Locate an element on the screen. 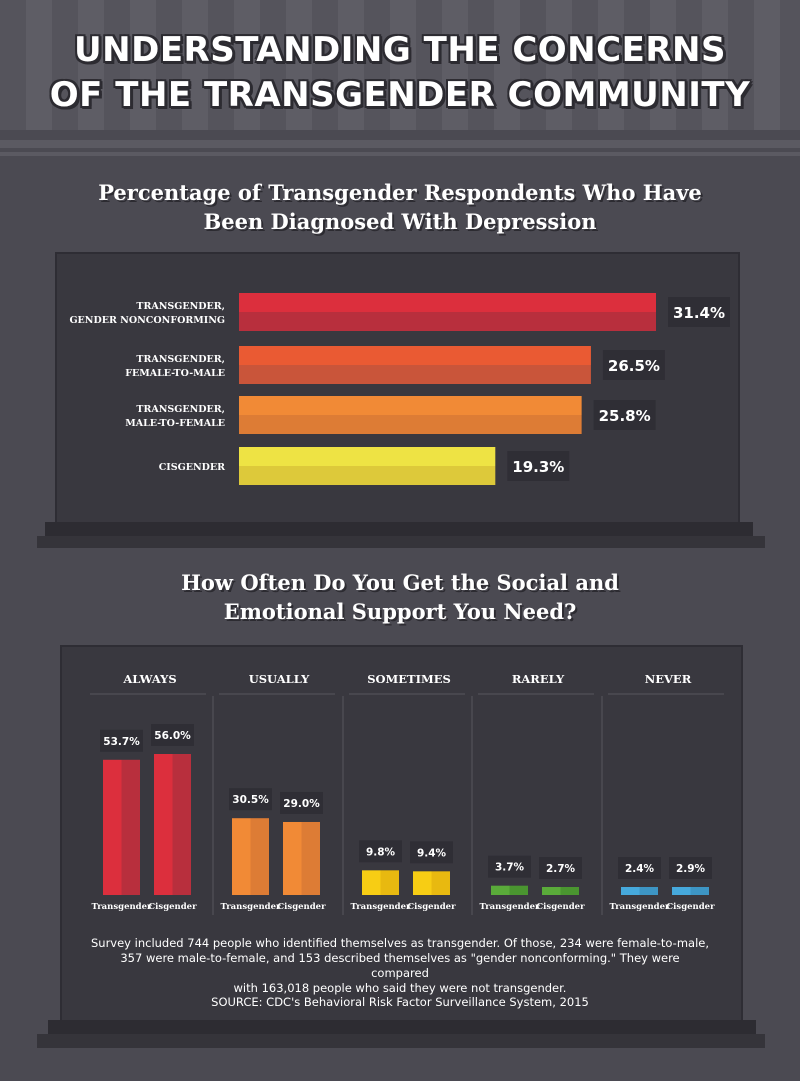  depression-panel-base-lower is located at coordinates (401, 542).